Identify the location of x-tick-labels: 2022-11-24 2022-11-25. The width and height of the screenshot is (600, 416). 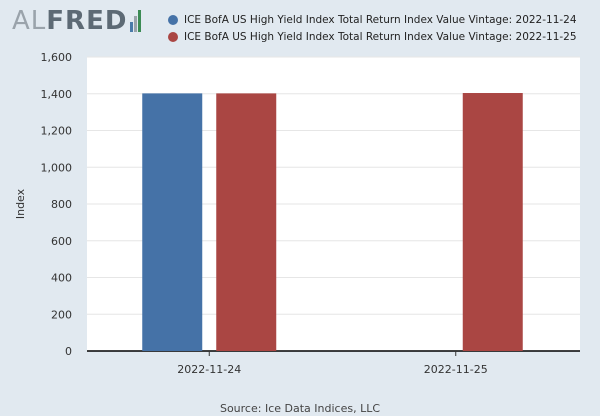
(332, 363).